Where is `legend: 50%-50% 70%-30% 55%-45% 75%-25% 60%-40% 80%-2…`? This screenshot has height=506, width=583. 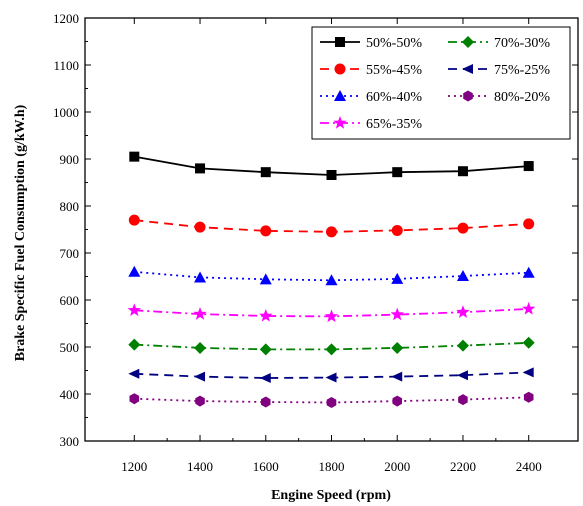 legend: 50%-50% 70%-30% 55%-45% 75%-25% 60%-40% 80%-2… is located at coordinates (441, 83).